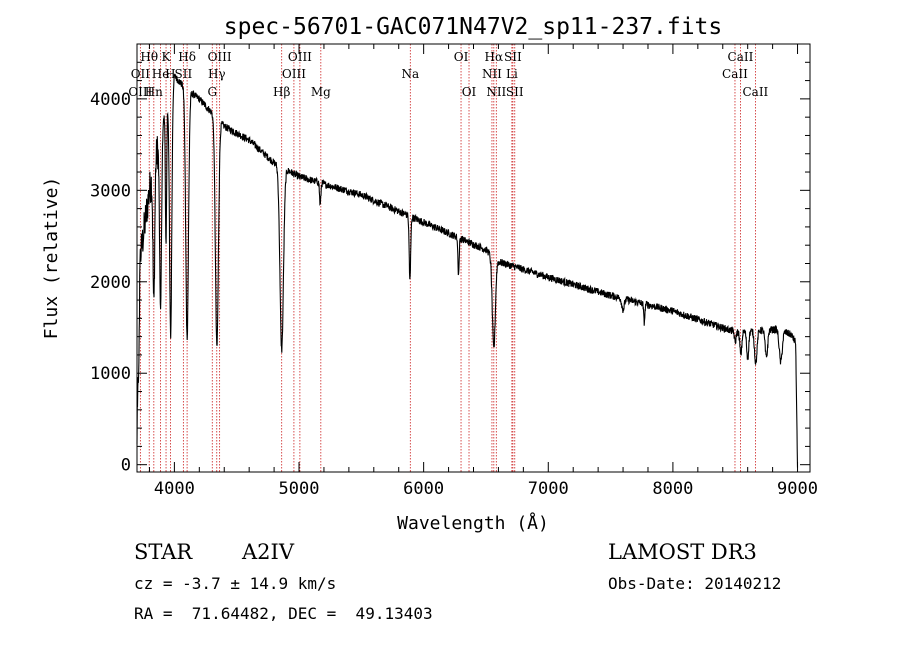 The image size is (900, 649). Describe the element at coordinates (423, 489) in the screenshot. I see `x-tick-label: 6000` at that location.